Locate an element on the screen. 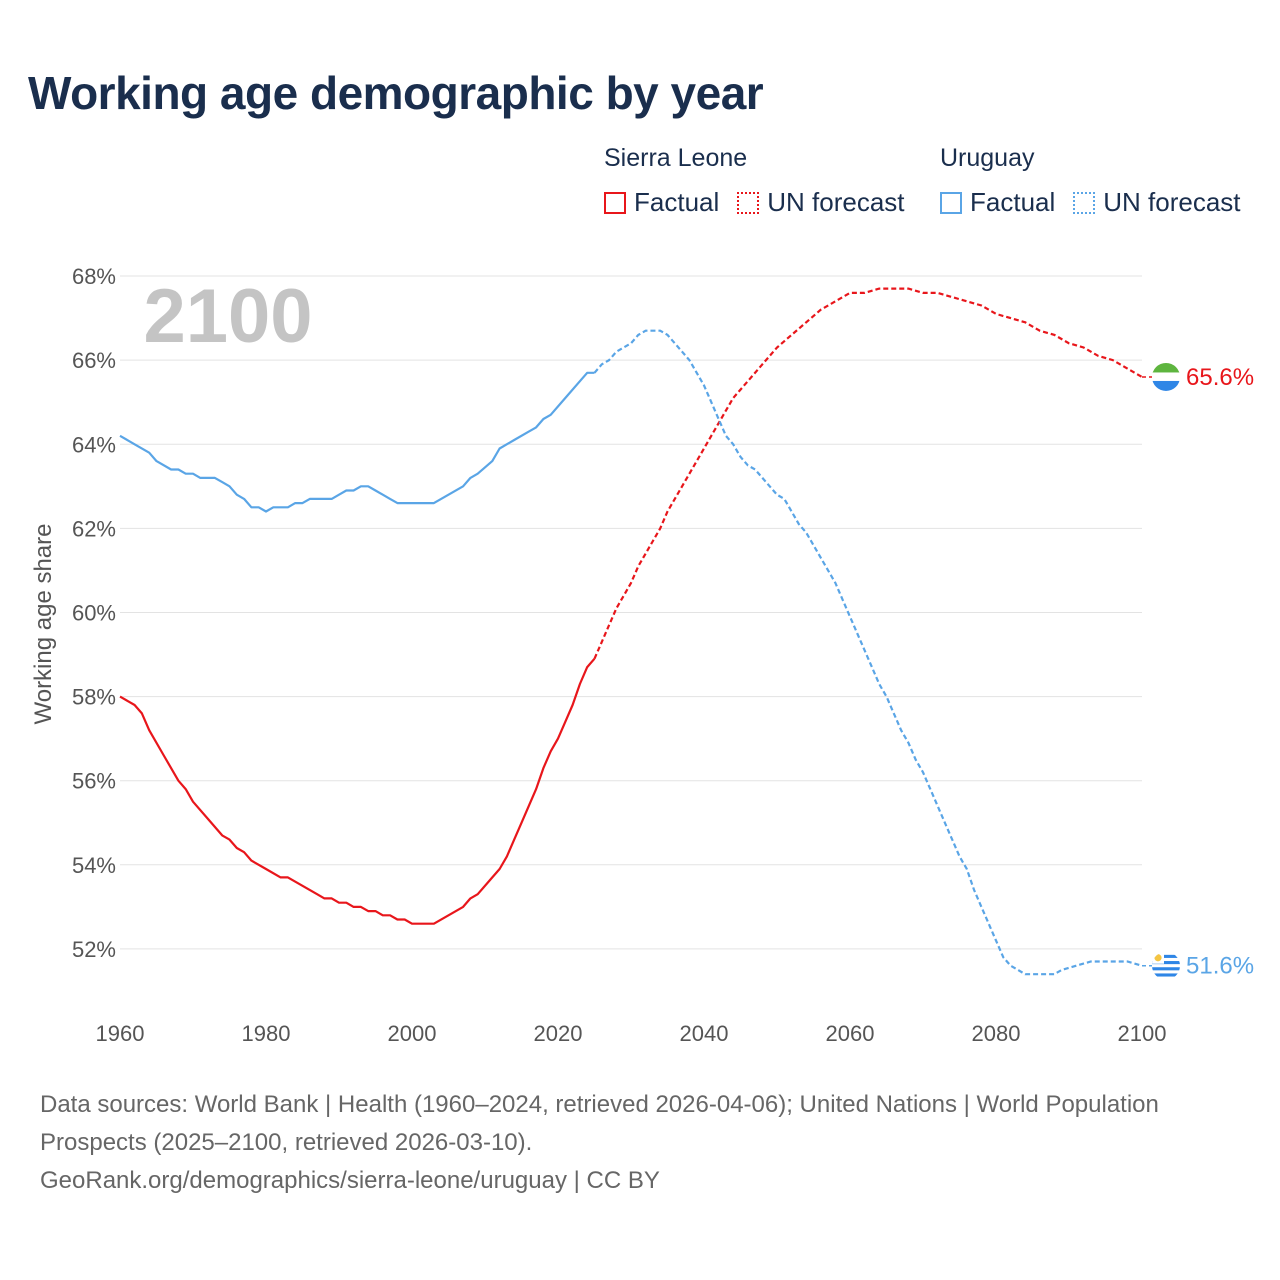 This screenshot has height=1280, width=1280. y-axis-ticks: 52% 54% 56% 58% 60% 62% 64% 66% 68% is located at coordinates (94, 613).